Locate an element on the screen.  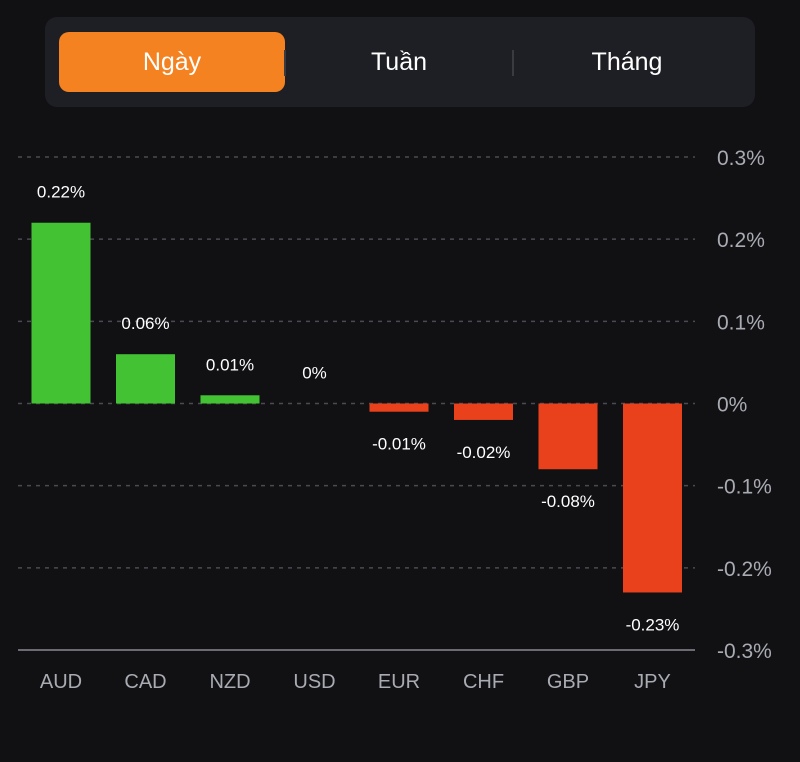
category-label-chf: CHF is located at coordinates (483, 682).